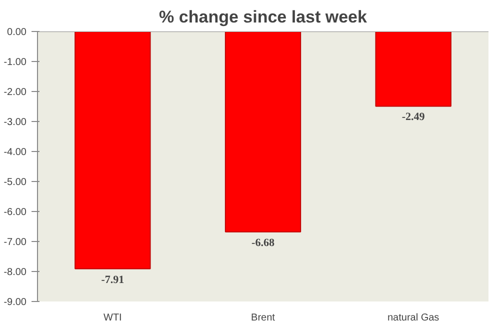 The height and width of the screenshot is (328, 502). What do you see at coordinates (15, 122) in the screenshot?
I see `y-tick-label: -3.00` at bounding box center [15, 122].